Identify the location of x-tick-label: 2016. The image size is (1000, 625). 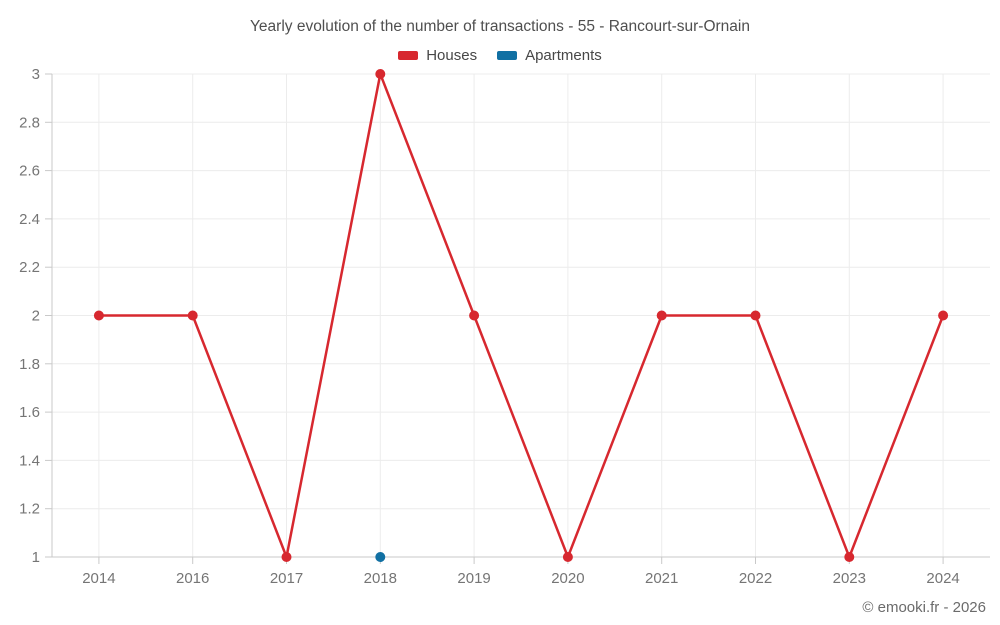
(192, 578).